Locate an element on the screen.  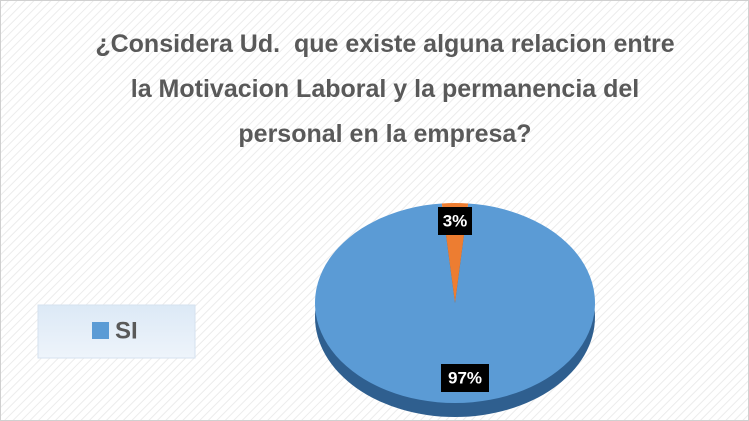
legend-box is located at coordinates (116, 331).